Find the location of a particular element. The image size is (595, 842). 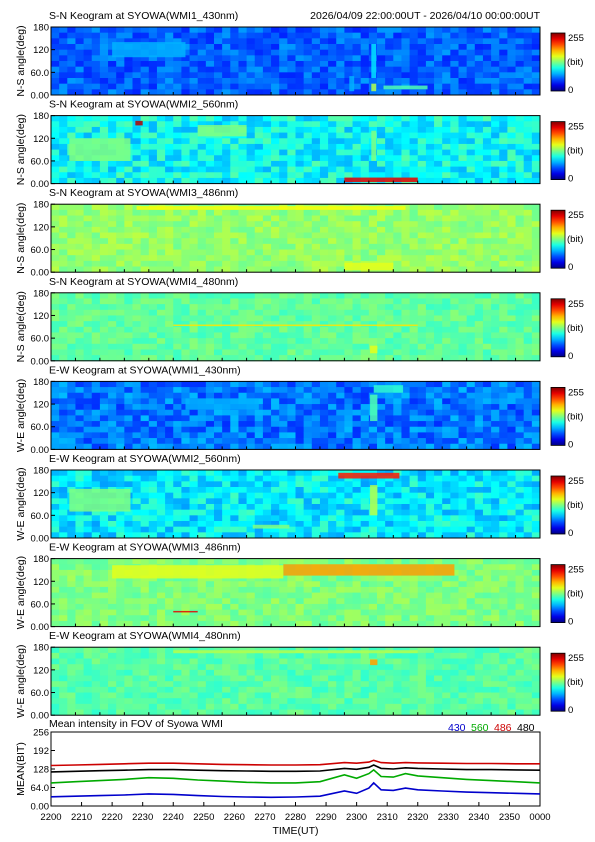

y-tick-label: 60.0 is located at coordinates (40, 516).